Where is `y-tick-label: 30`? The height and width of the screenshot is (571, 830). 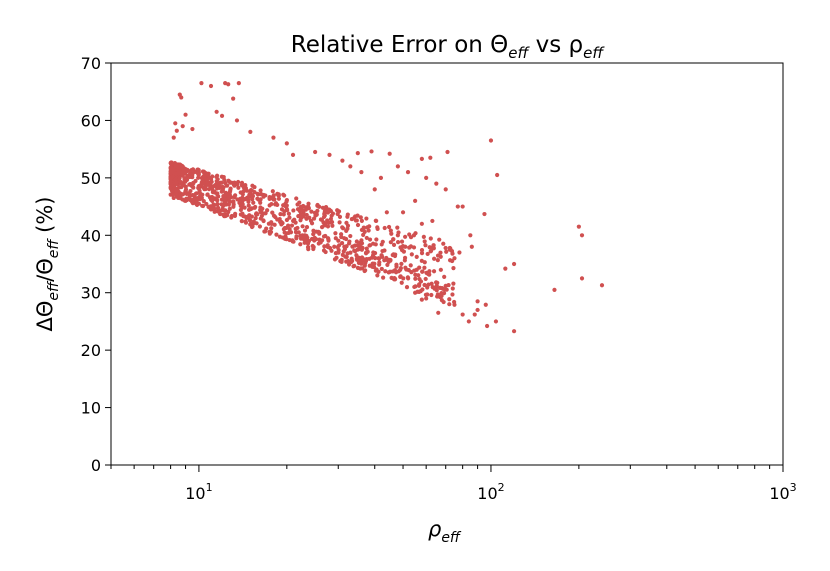 y-tick-label: 30 is located at coordinates (91, 293).